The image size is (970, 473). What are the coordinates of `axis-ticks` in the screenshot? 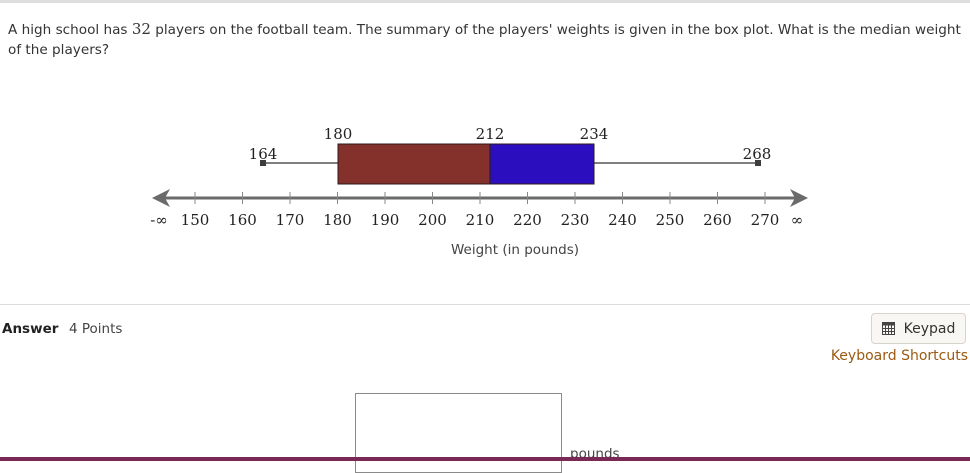 It's located at (480, 198).